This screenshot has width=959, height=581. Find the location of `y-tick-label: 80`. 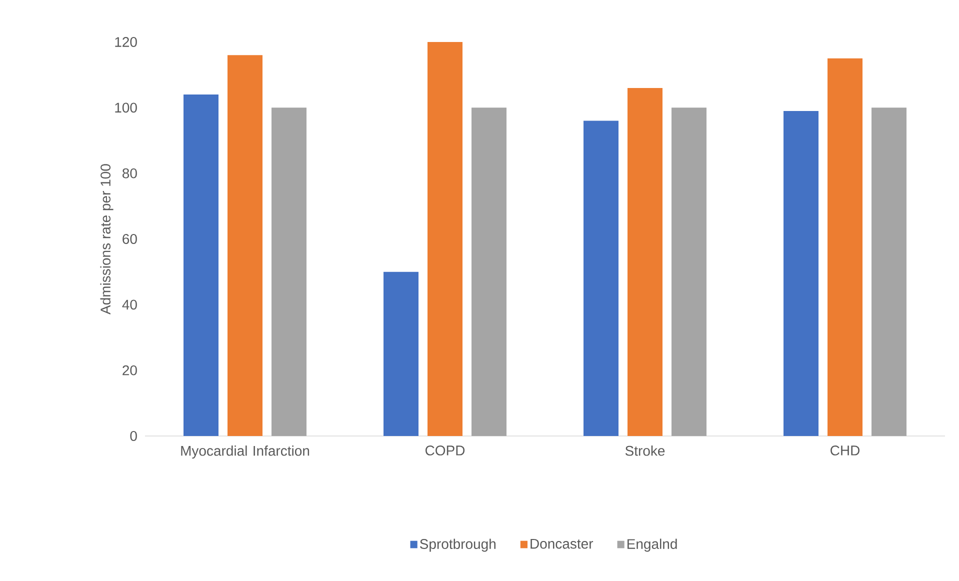

y-tick-label: 80 is located at coordinates (129, 173).